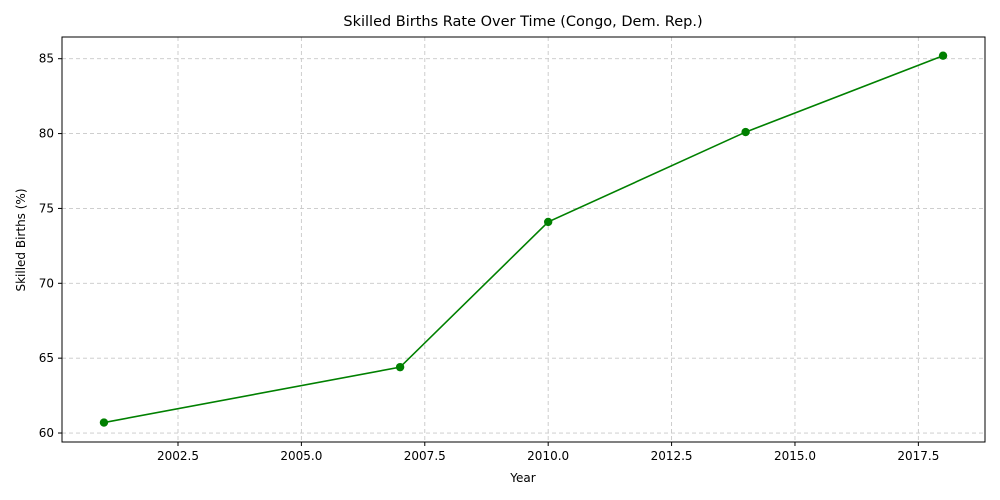 The height and width of the screenshot is (500, 1000). What do you see at coordinates (301, 456) in the screenshot?
I see `x-tick-label: 2005.0` at bounding box center [301, 456].